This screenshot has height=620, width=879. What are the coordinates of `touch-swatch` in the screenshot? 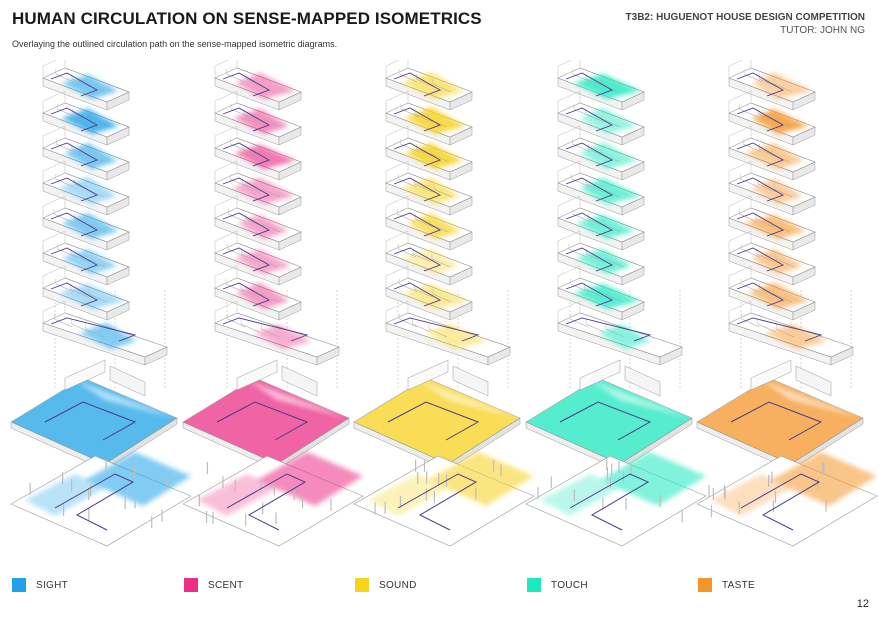 It's located at (534, 585).